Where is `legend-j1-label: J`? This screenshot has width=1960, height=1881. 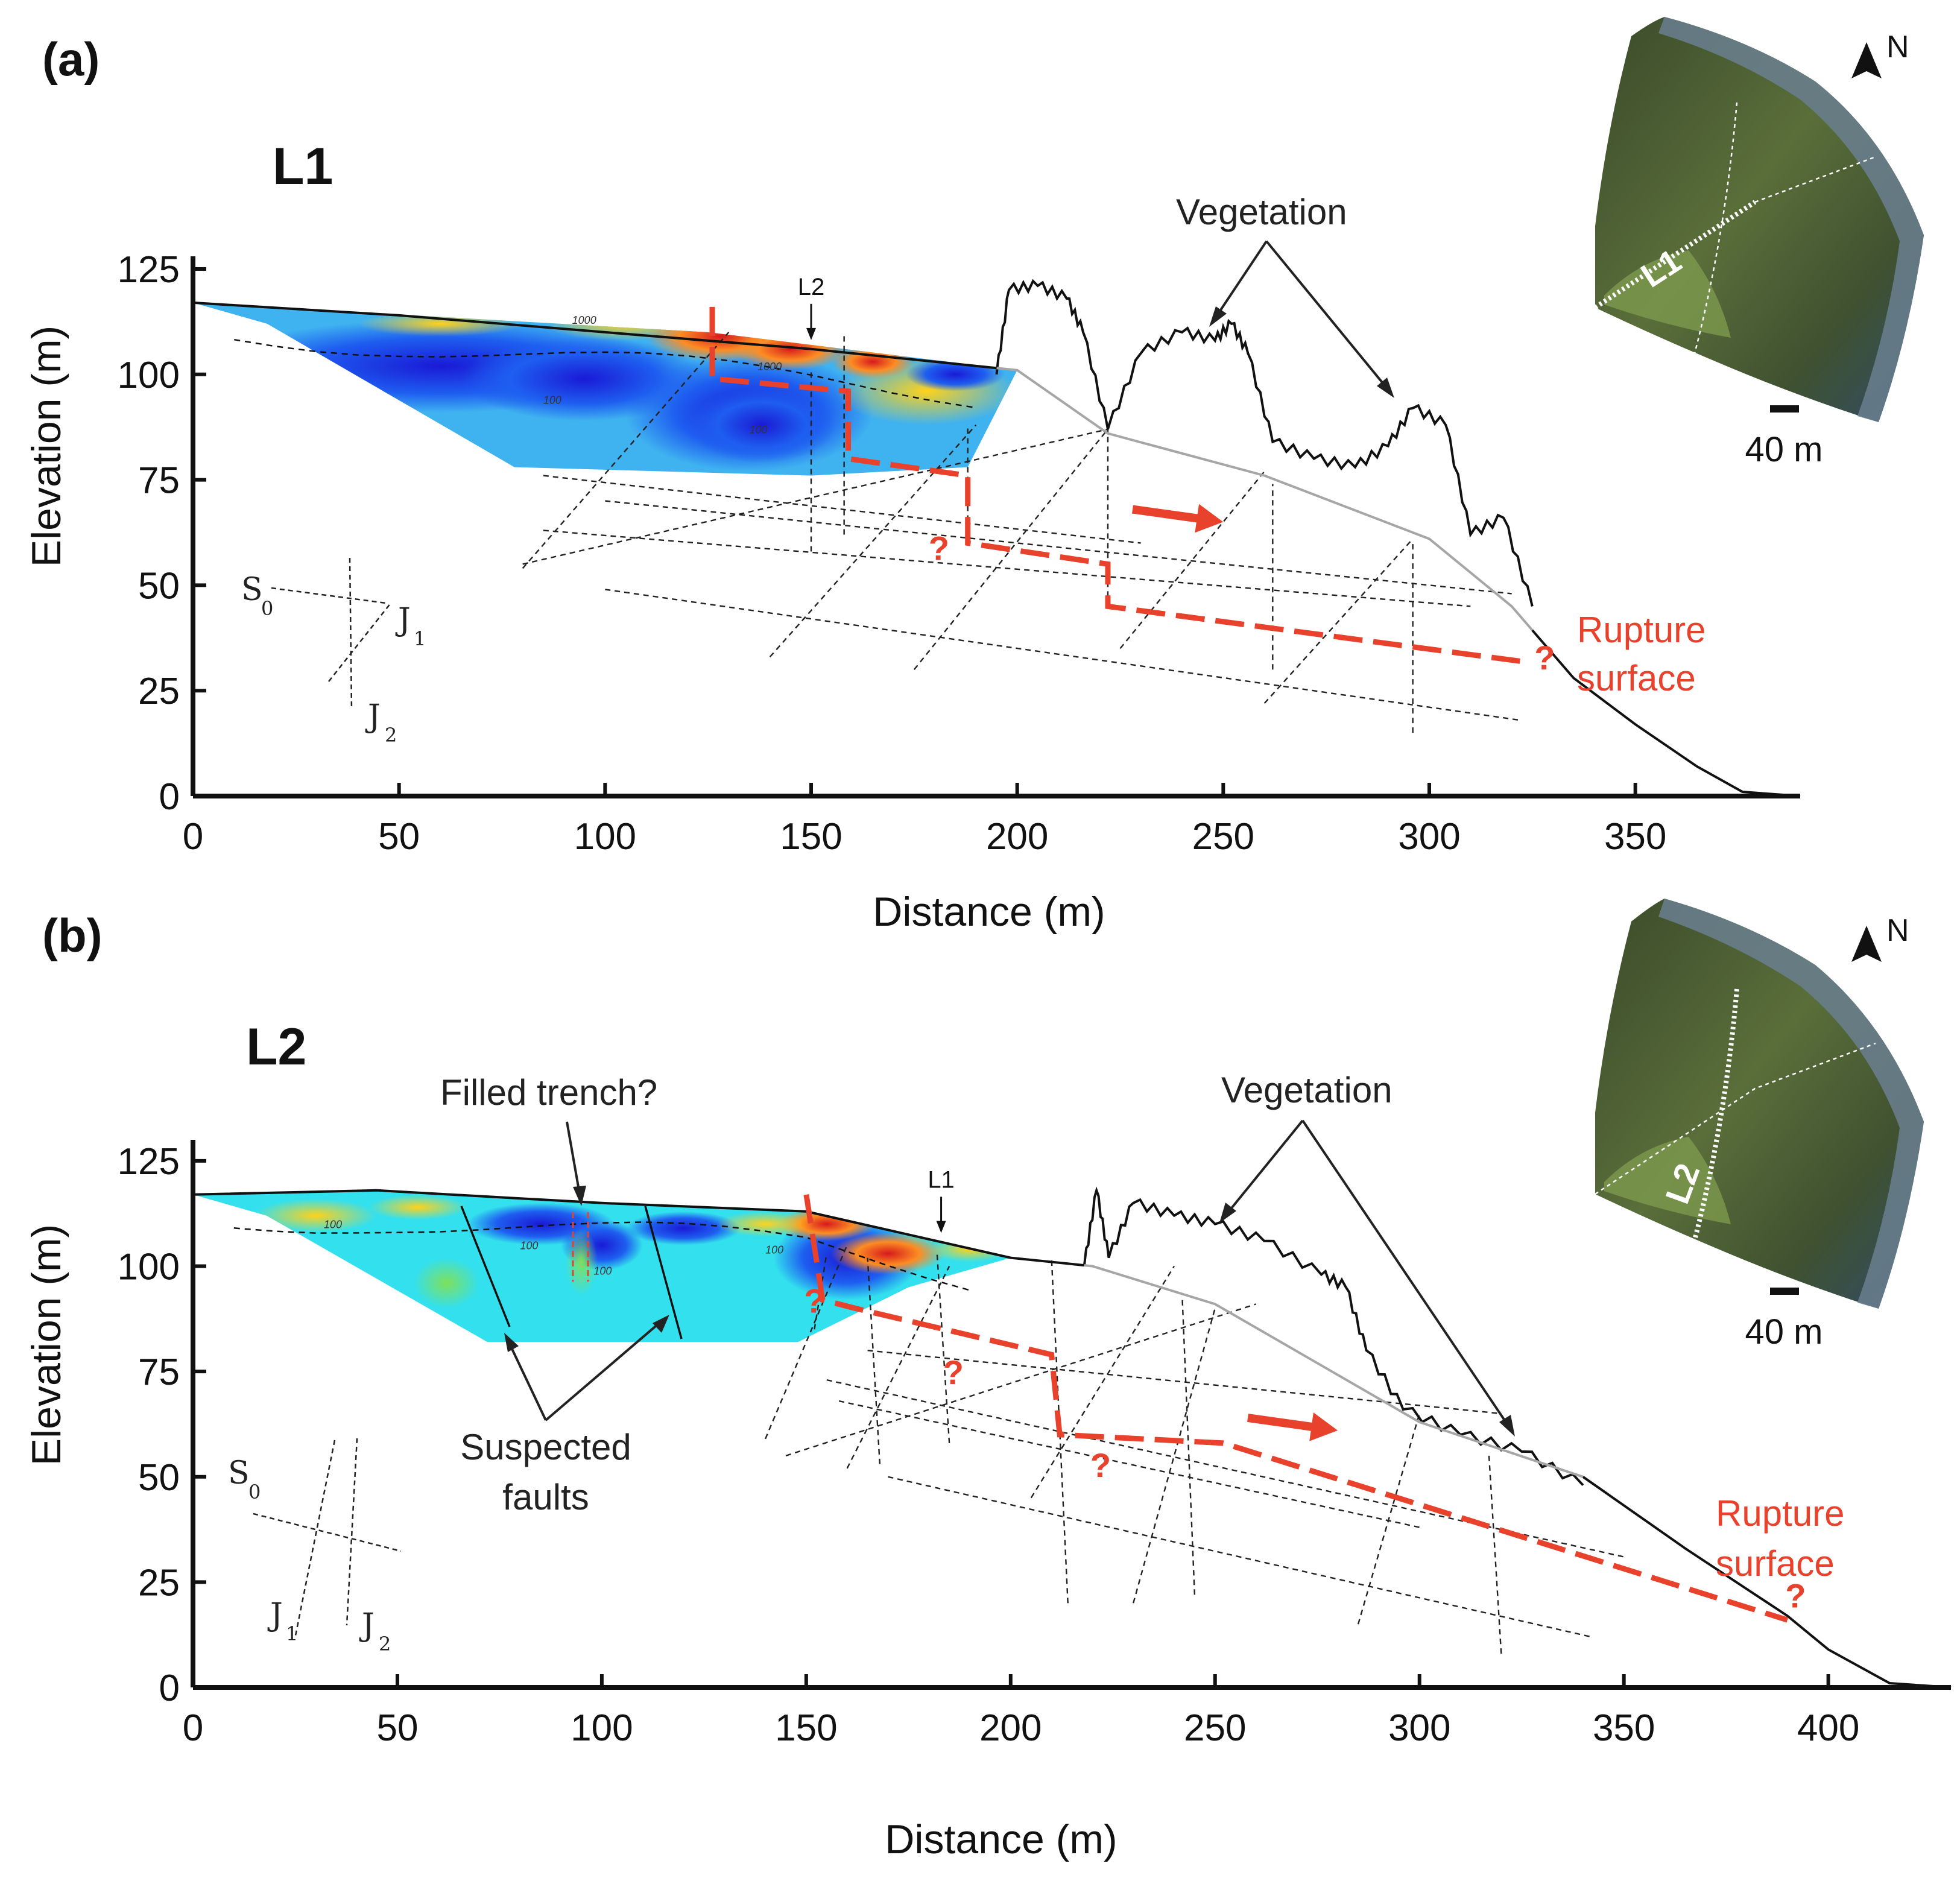 legend-j1-label: J is located at coordinates (403, 620).